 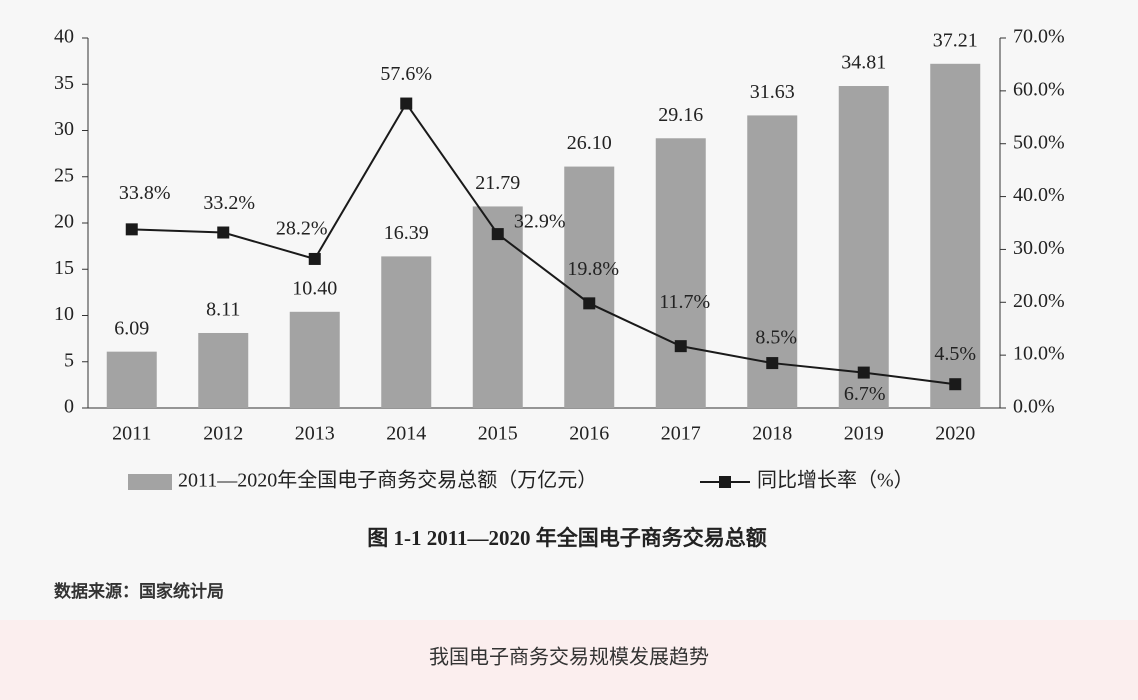 I want to click on x-tick-label: 2020, so click(x=955, y=434).